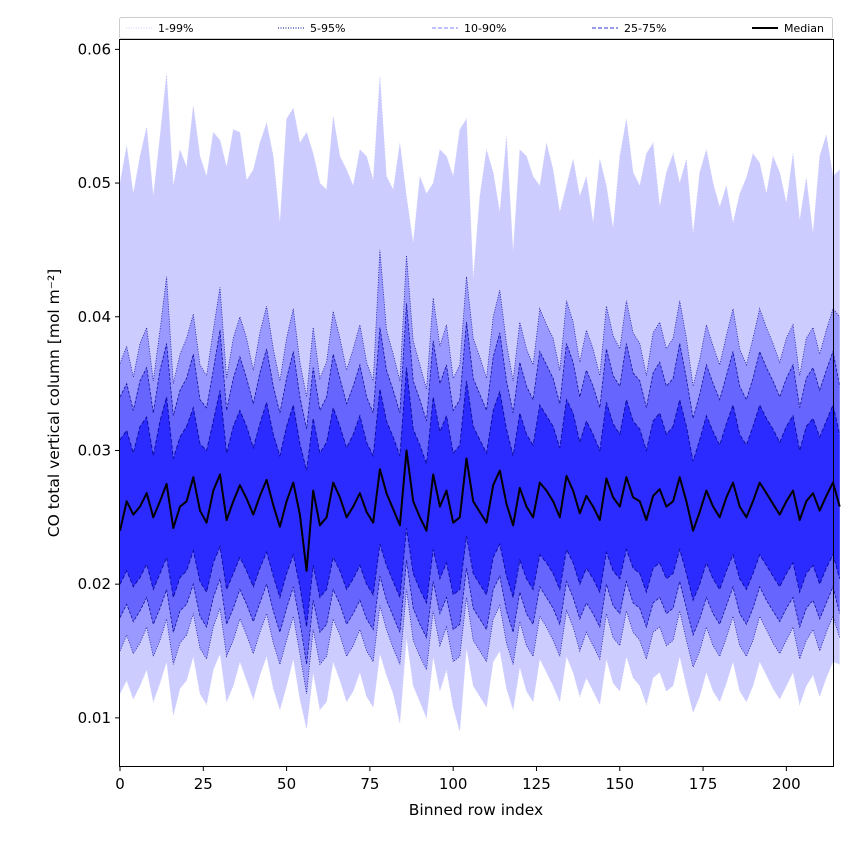 The height and width of the screenshot is (850, 850). What do you see at coordinates (480, 366) in the screenshot?
I see `band-edge-upper-10-90pct` at bounding box center [480, 366].